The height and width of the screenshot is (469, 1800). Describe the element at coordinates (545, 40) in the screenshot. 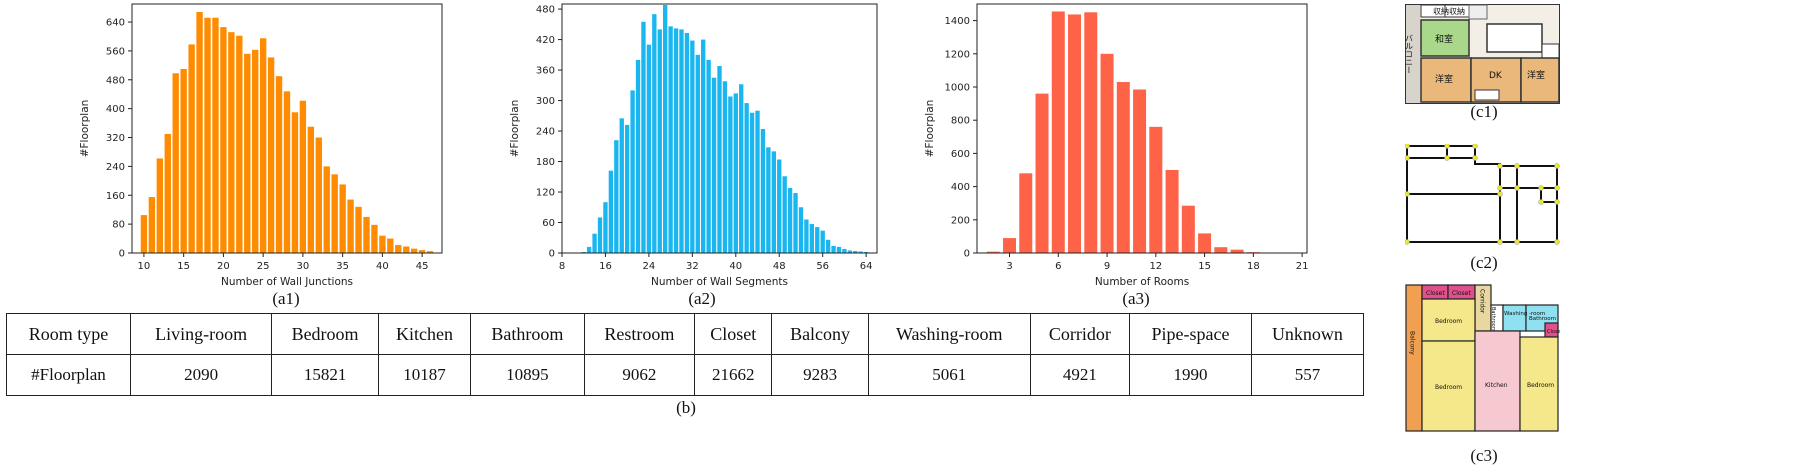

I see `y-tick-label: 420` at that location.